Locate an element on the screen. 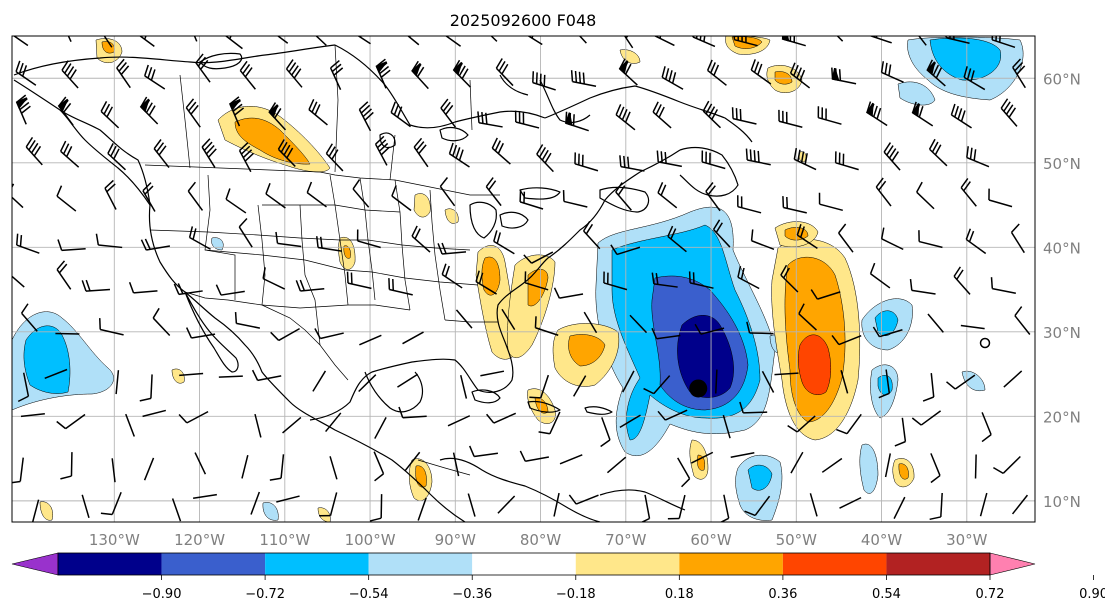 The image size is (1105, 615). colorbar-tick-label: 0.90 is located at coordinates (1092, 594).